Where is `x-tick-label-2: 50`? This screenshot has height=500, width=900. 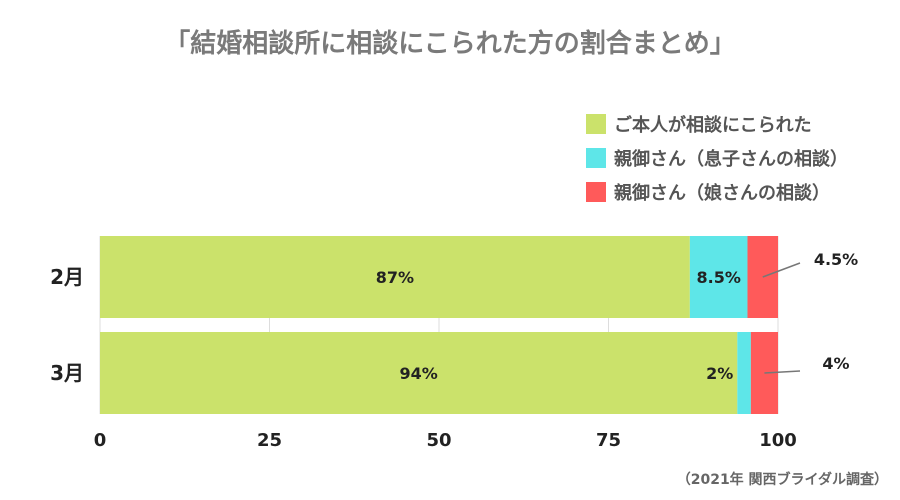 x-tick-label-2: 50 is located at coordinates (438, 440).